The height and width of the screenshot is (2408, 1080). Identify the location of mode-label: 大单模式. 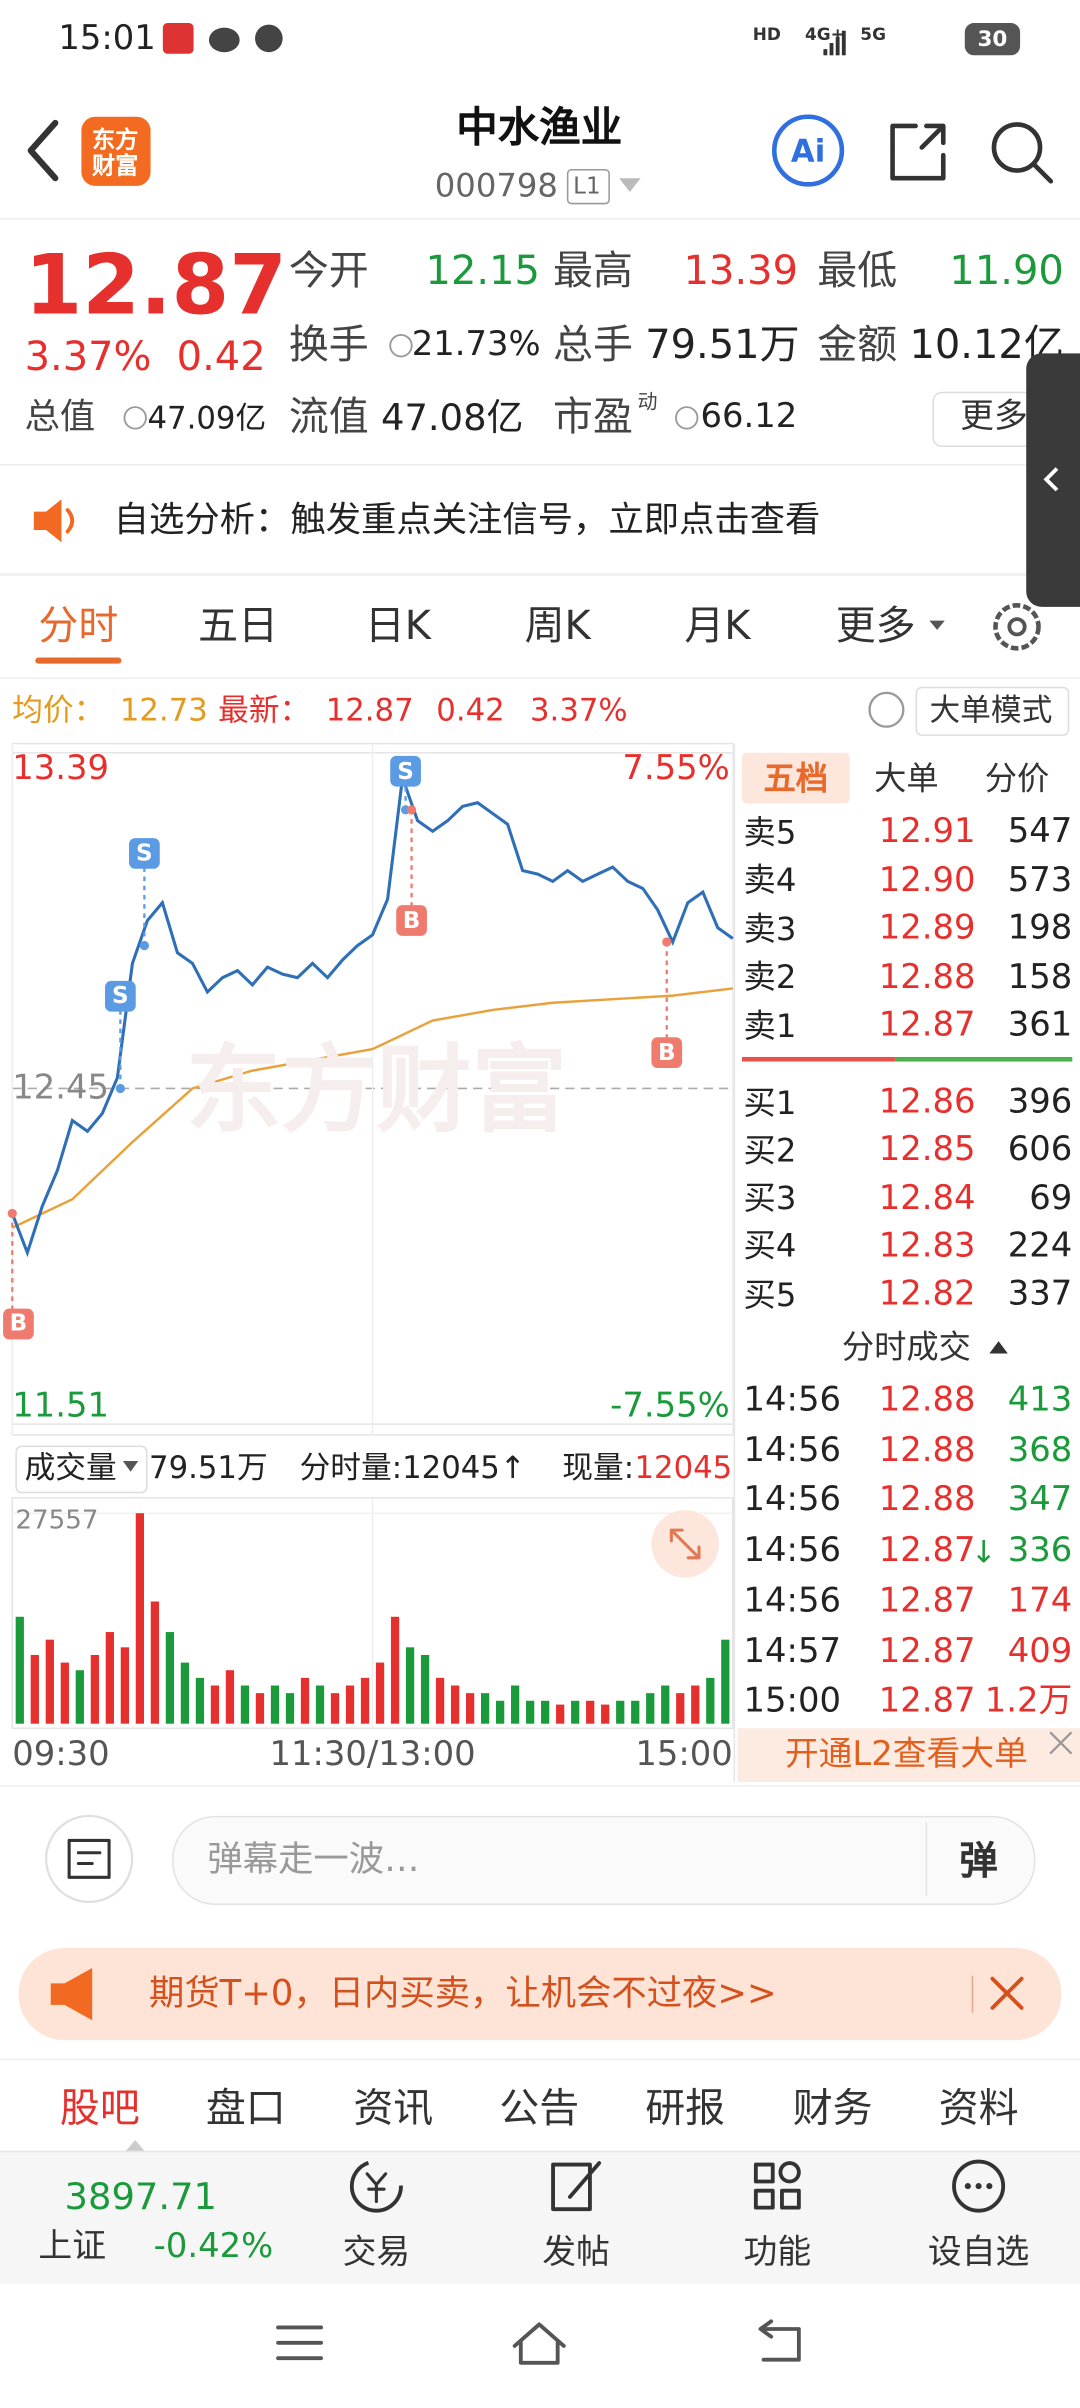
(991, 710).